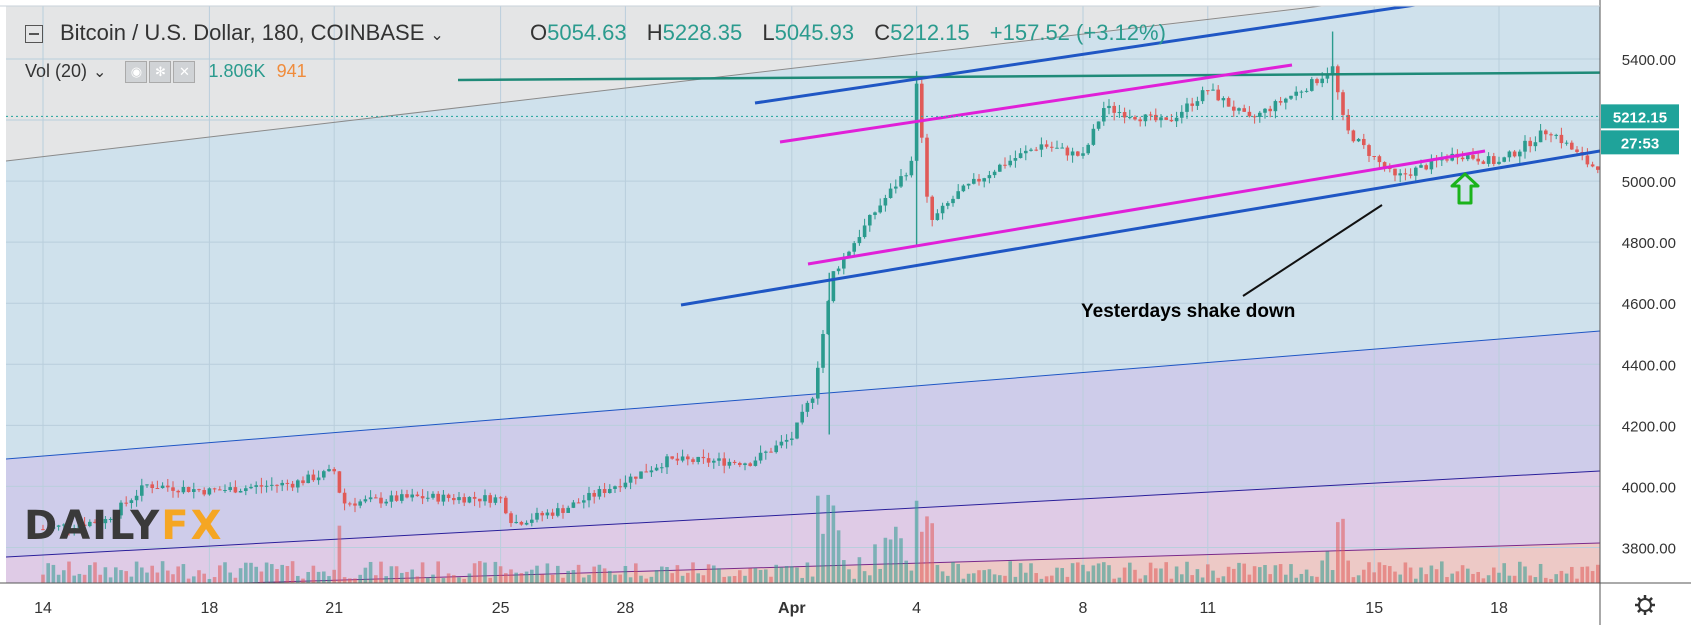  What do you see at coordinates (210, 608) in the screenshot?
I see `time-tick-label: 18` at bounding box center [210, 608].